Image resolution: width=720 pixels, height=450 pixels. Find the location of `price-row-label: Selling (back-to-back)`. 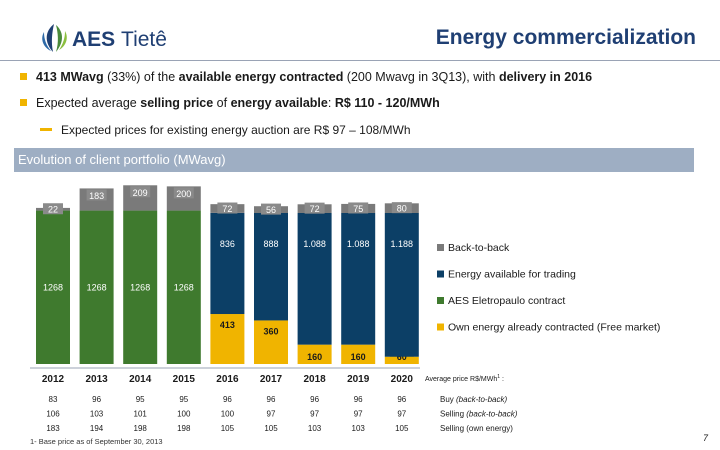

price-row-label: Selling (back-to-back) is located at coordinates (479, 414).